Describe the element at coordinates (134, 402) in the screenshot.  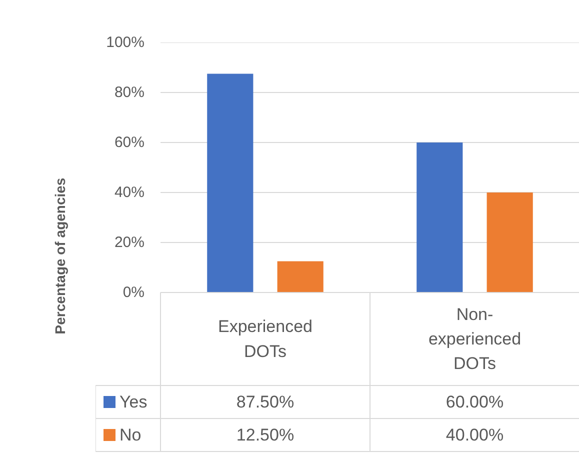
I see `legend-label: Yes` at that location.